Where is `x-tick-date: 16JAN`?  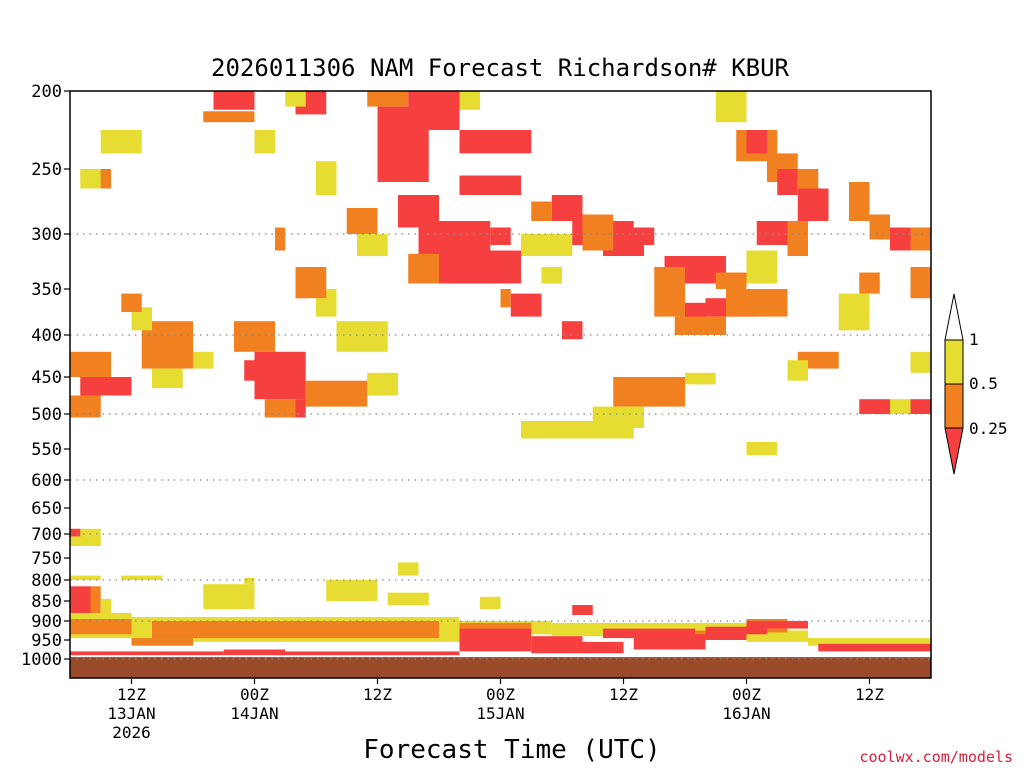
x-tick-date: 16JAN is located at coordinates (746, 713).